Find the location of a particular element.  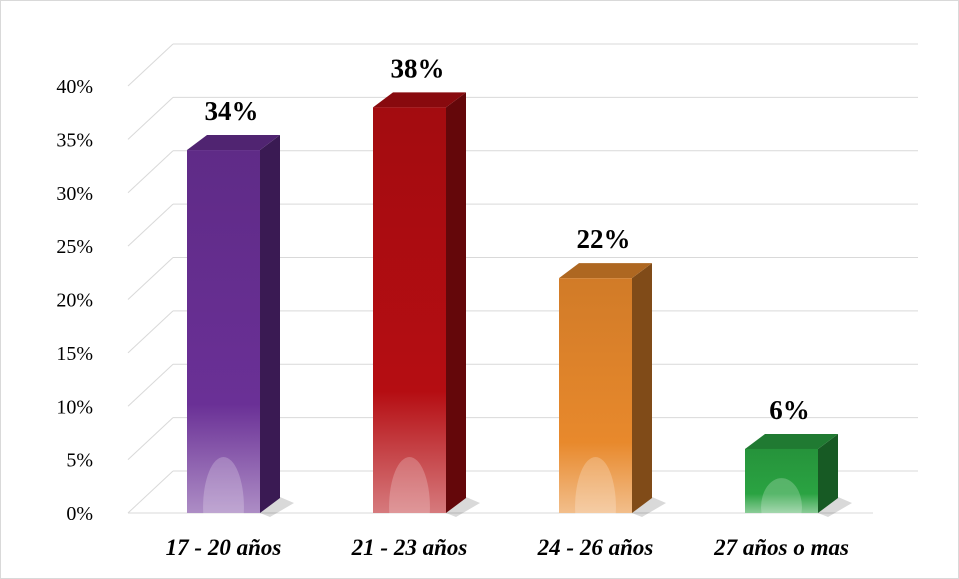

y-axis-tick-labels: 0% 5% 10% 15% 20% 25% 30% 35% 40% is located at coordinates (74, 300).